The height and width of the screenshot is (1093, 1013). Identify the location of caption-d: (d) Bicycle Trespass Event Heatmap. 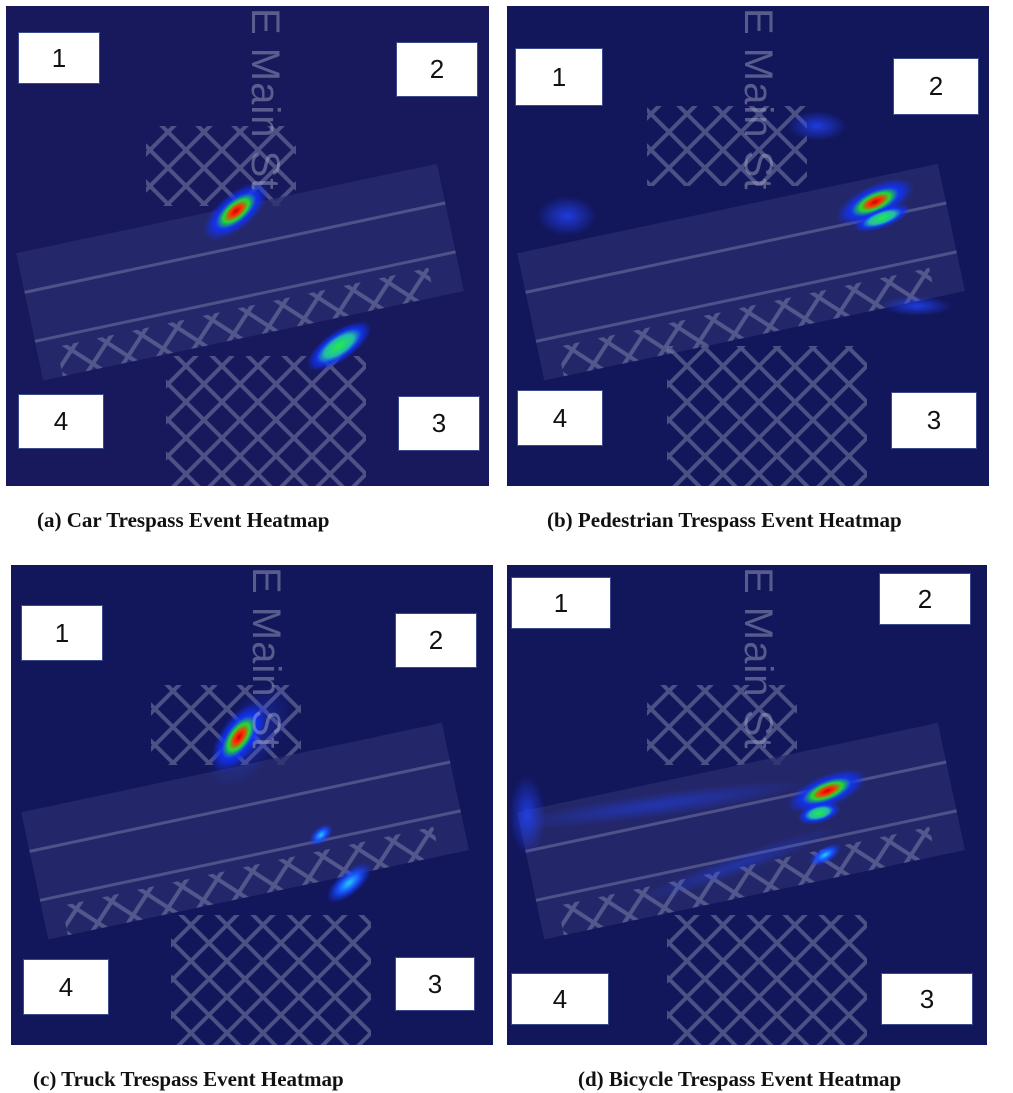
(740, 1079).